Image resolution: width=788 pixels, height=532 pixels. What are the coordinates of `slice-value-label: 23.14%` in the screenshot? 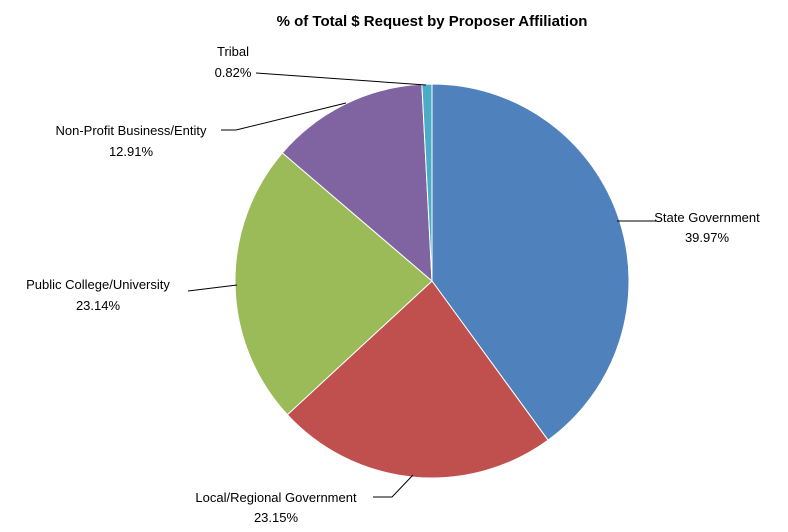 It's located at (98, 305).